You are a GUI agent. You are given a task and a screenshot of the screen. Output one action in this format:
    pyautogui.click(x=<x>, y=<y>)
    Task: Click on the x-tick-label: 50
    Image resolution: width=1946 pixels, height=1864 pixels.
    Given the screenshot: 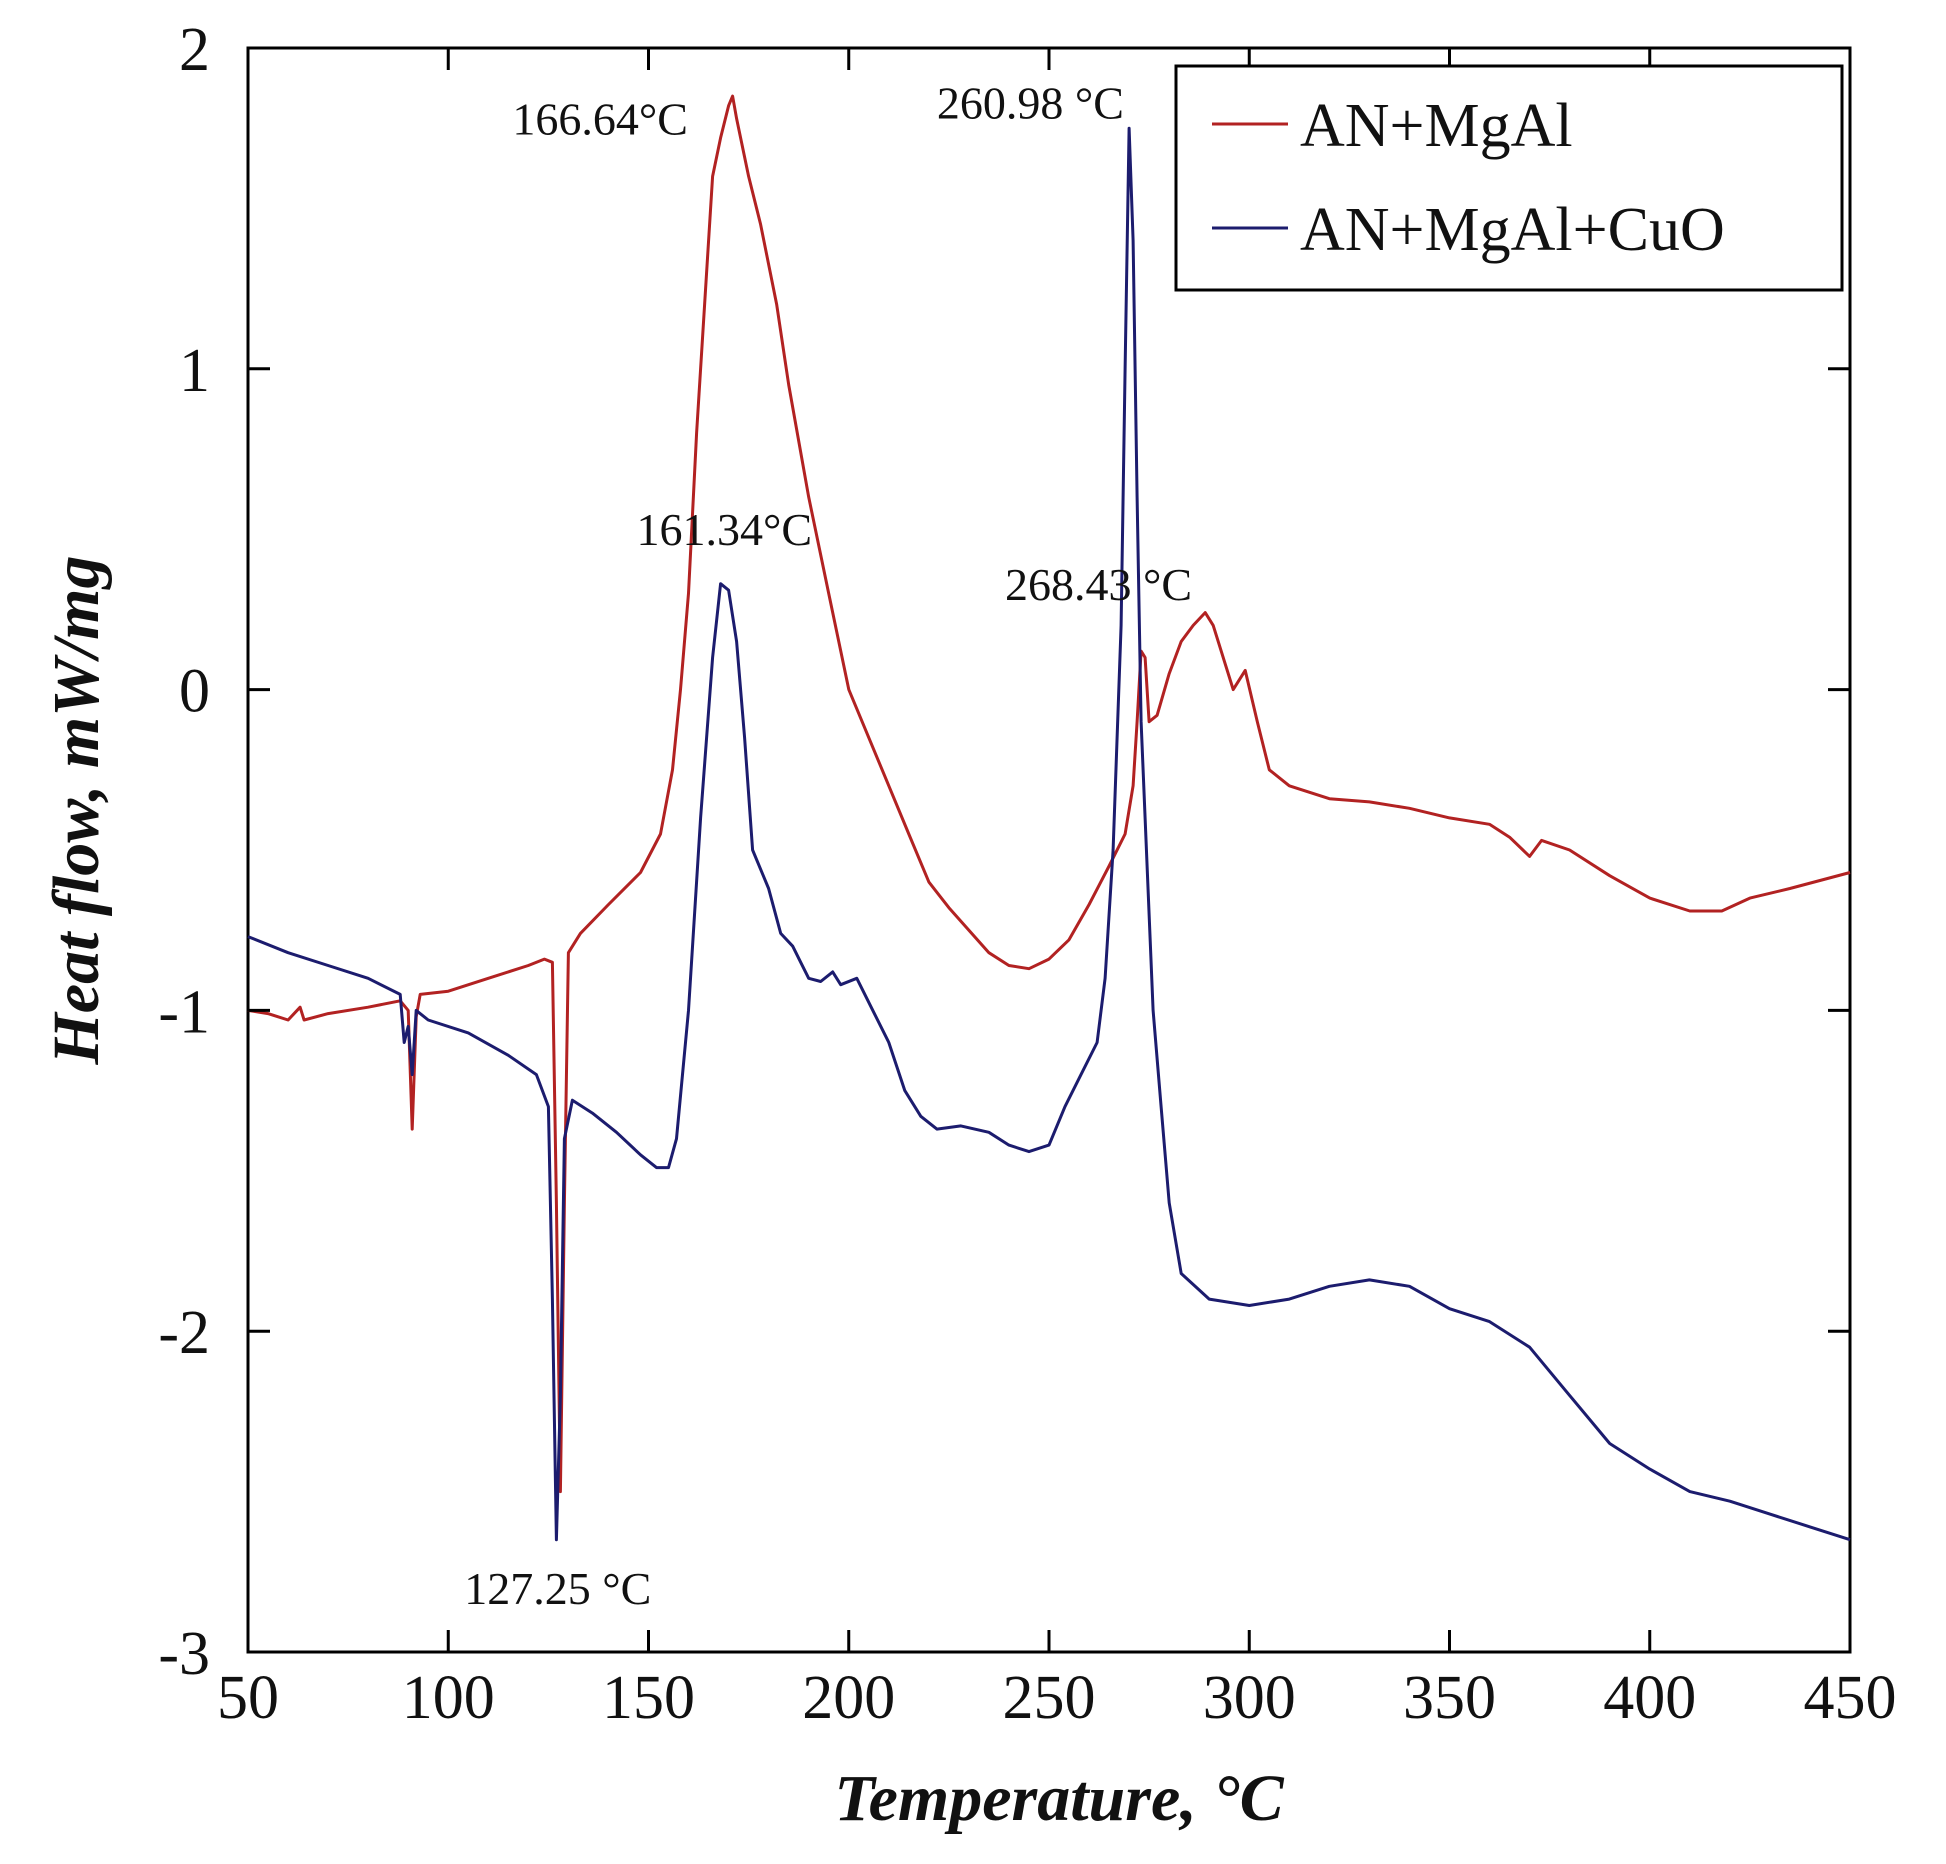 What is the action you would take?
    pyautogui.click(x=248, y=1698)
    